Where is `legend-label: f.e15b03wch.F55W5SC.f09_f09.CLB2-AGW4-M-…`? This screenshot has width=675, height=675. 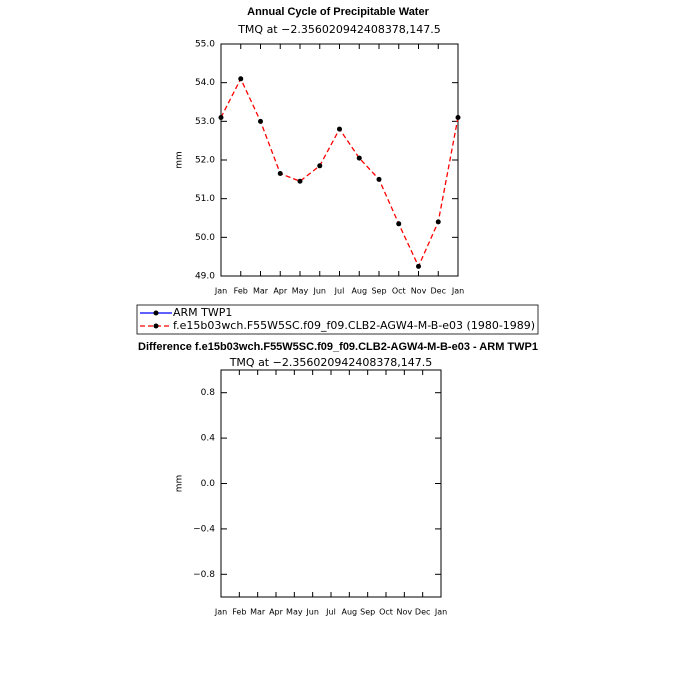 legend-label: f.e15b03wch.F55W5SC.f09_f09.CLB2-AGW4-M-… is located at coordinates (354, 325).